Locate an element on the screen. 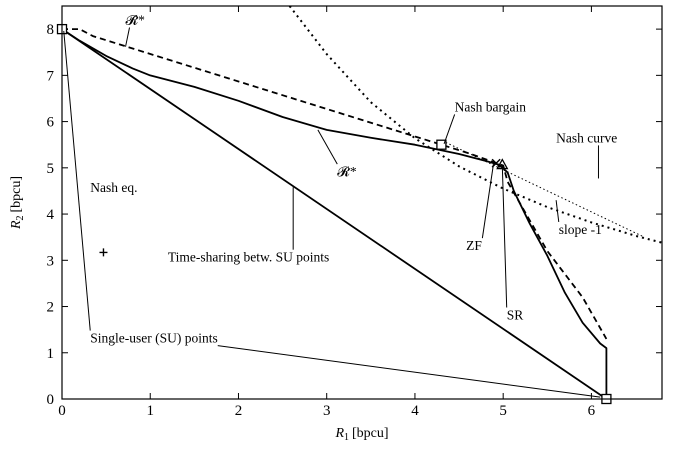  marker-square is located at coordinates (441, 144).